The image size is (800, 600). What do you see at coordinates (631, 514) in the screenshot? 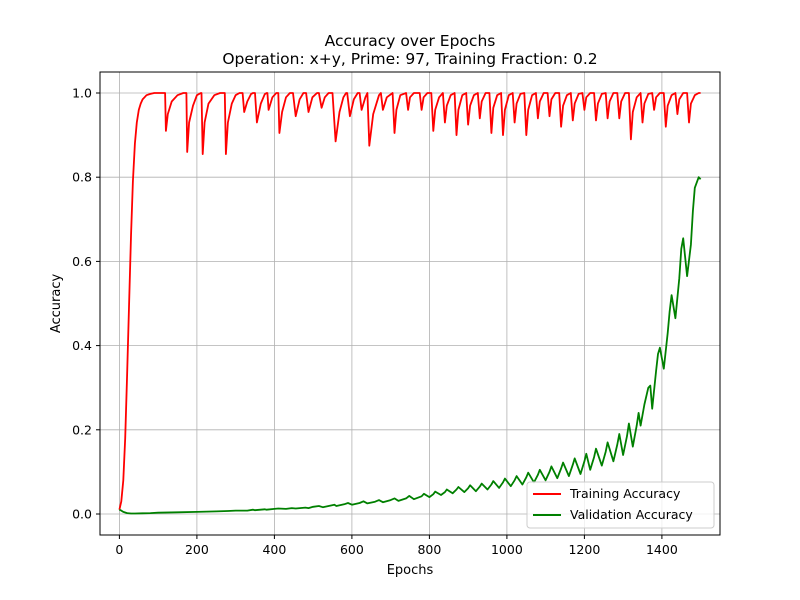
I see `legend-label-validation: Validation Accuracy` at bounding box center [631, 514].